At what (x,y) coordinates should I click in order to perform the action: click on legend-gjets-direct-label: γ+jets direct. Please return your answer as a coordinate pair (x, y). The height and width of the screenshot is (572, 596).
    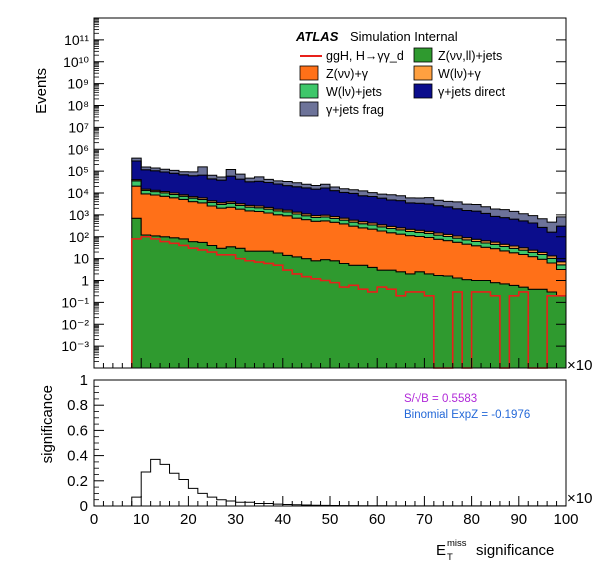
    Looking at the image, I should click on (472, 92).